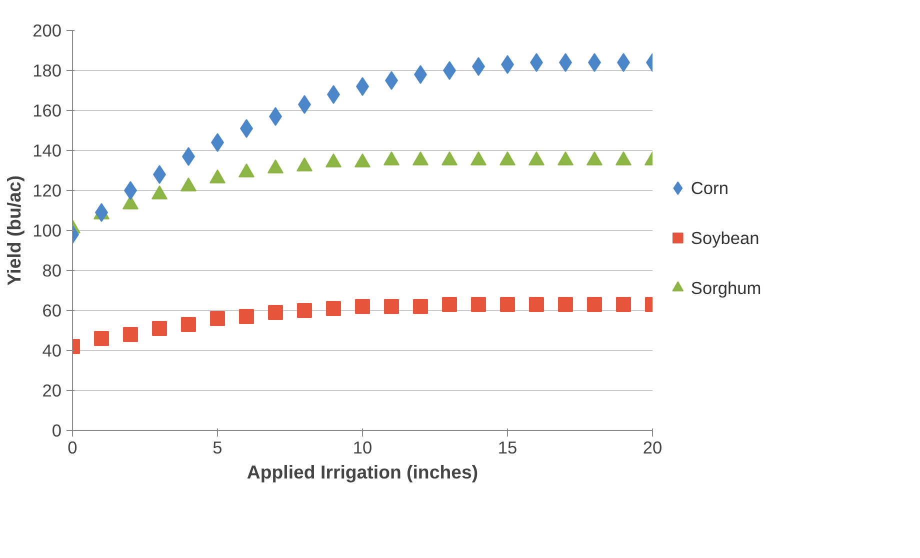  What do you see at coordinates (47, 30) in the screenshot?
I see `y-tick-label: 200` at bounding box center [47, 30].